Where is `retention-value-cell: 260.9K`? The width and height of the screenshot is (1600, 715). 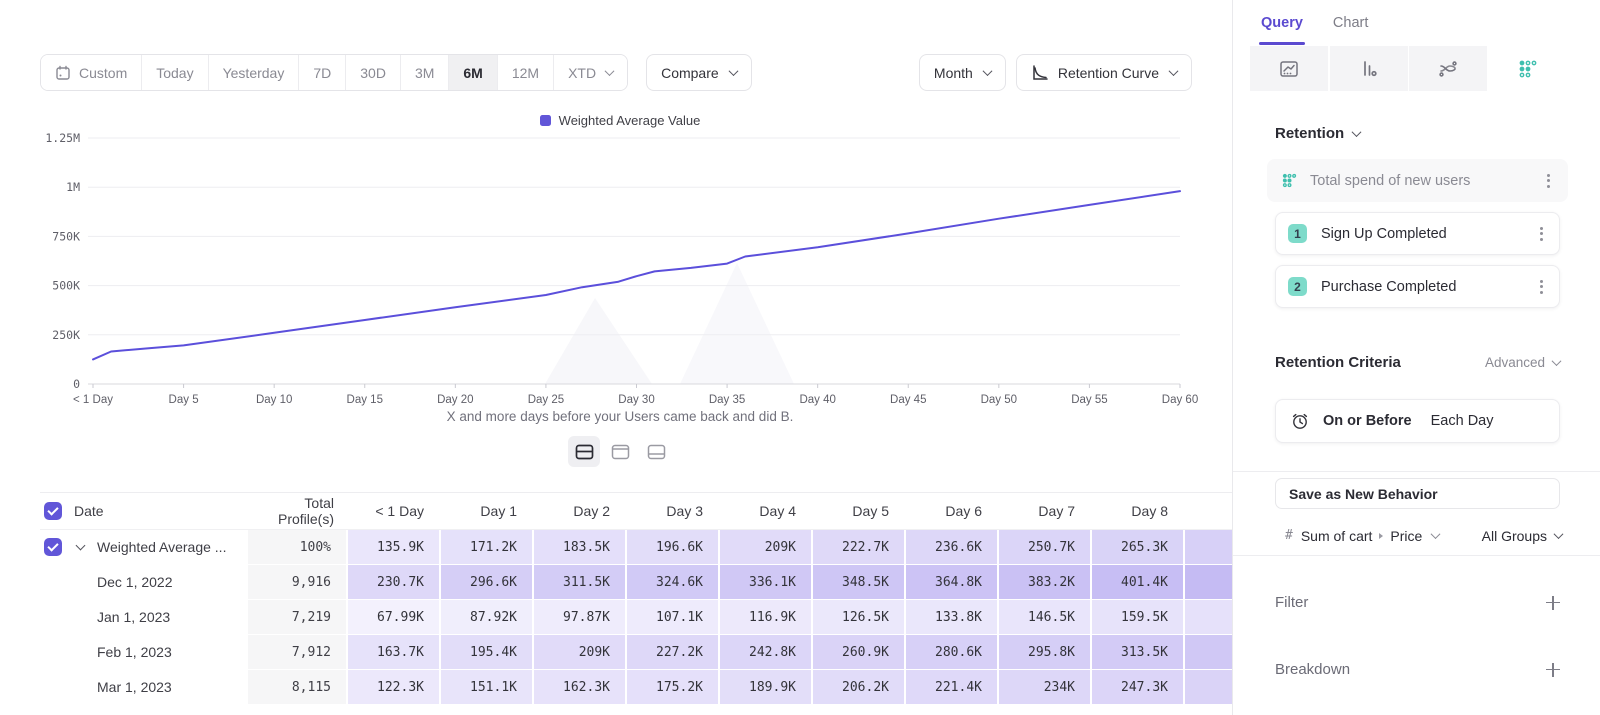 retention-value-cell: 260.9K is located at coordinates (858, 652).